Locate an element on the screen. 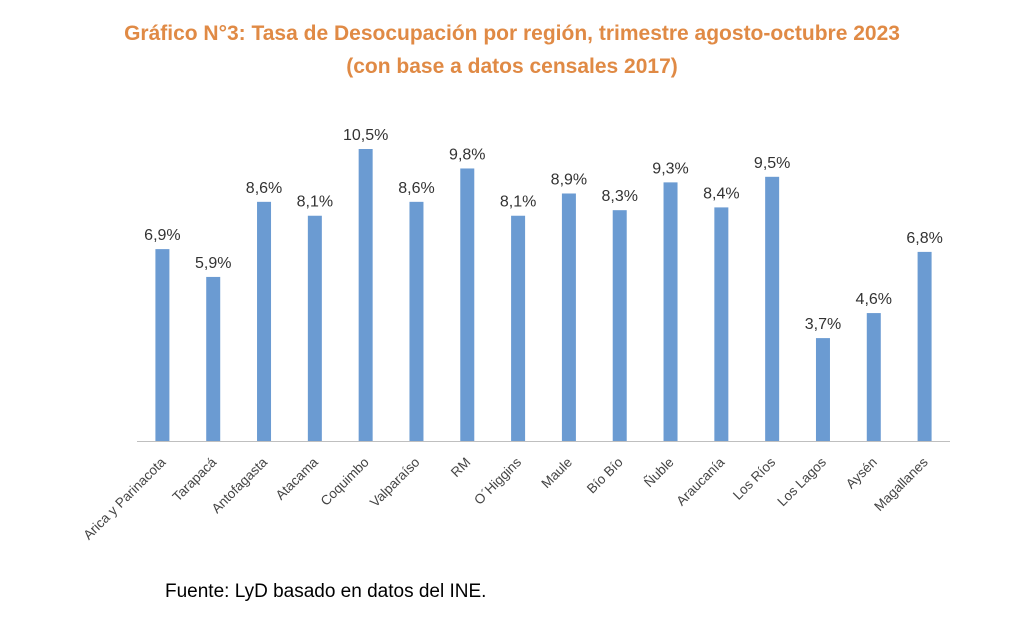 This screenshot has width=1024, height=620. data-label: 5,9% is located at coordinates (213, 263).